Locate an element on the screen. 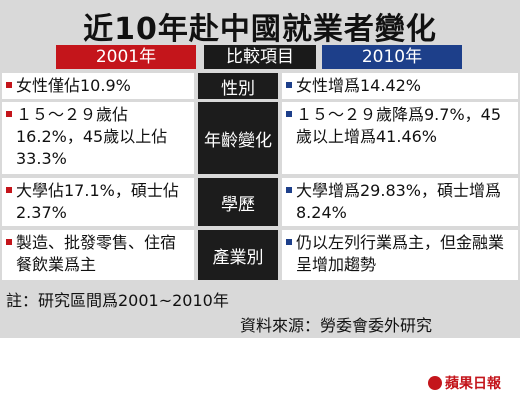 The height and width of the screenshot is (402, 520). cell-2010-education: 大學增爲29.83%，碩士增爲8.24% is located at coordinates (400, 202).